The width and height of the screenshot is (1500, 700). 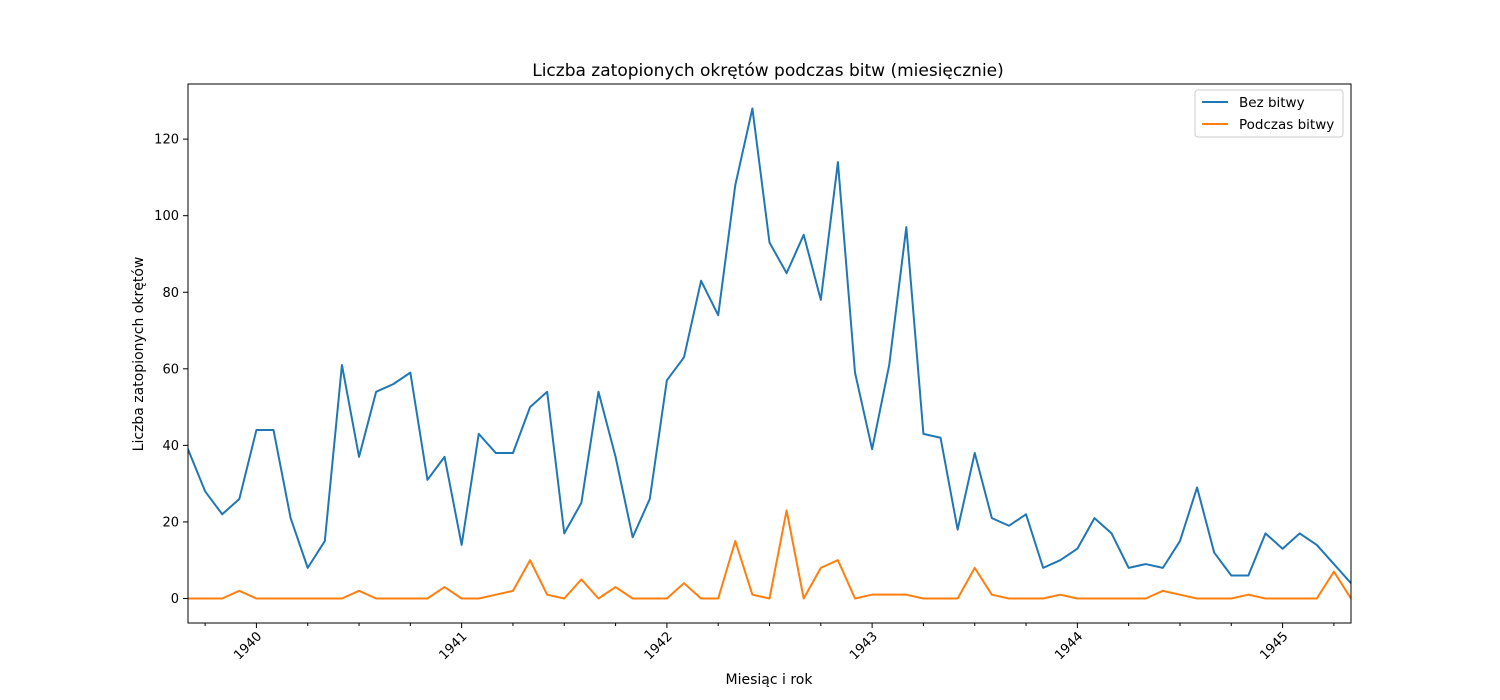 I want to click on y-axis: 0 20 40 60 80 100 120, so click(x=171, y=370).